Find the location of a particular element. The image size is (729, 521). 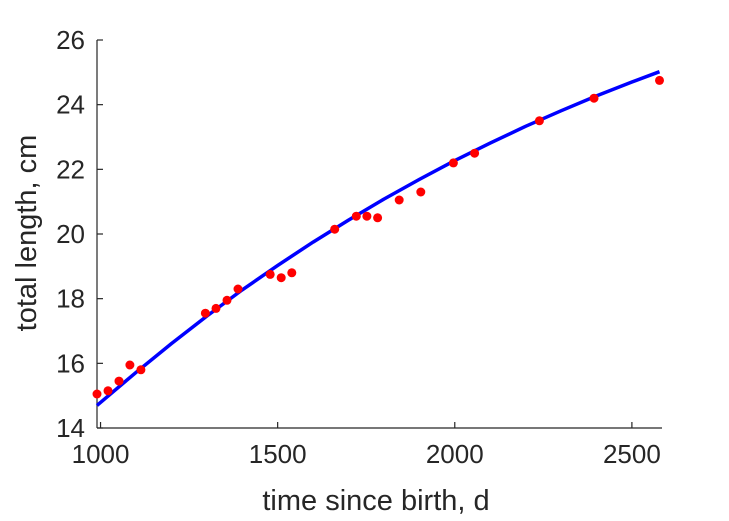

x-tick-label: 2500 is located at coordinates (632, 454).